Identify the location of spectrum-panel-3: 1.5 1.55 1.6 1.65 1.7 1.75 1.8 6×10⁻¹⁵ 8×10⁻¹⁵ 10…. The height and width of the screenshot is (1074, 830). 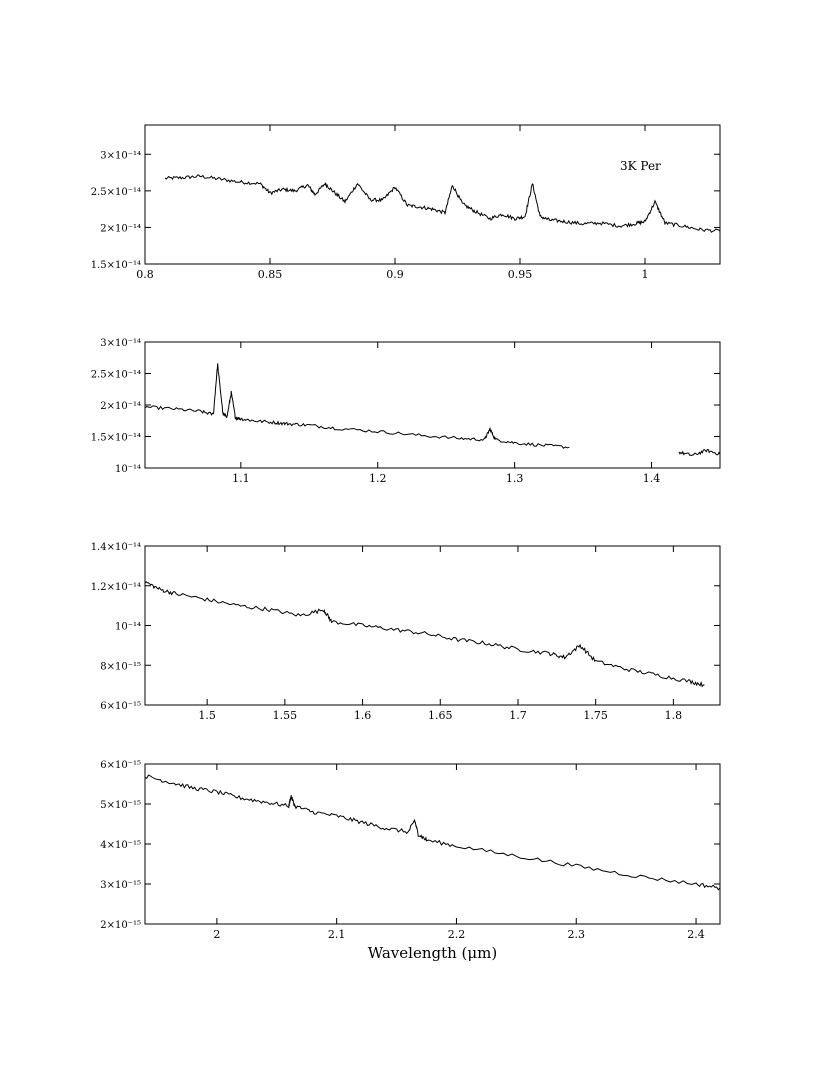
(406, 632).